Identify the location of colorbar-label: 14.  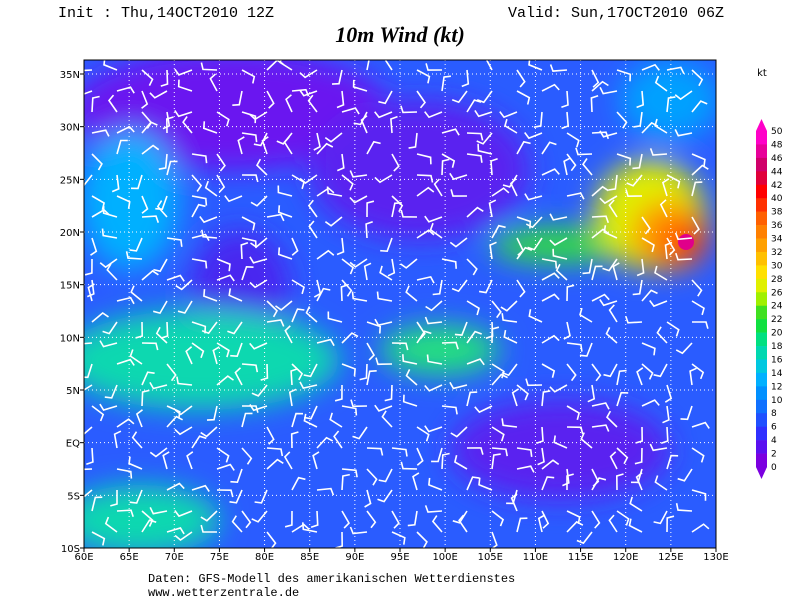
(777, 374).